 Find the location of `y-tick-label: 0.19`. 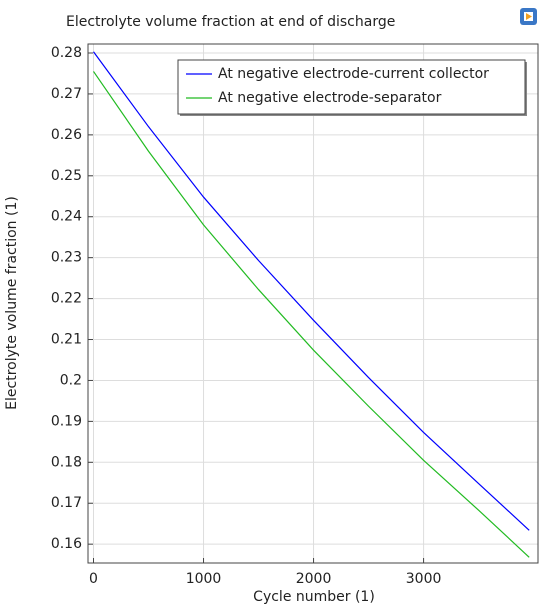

y-tick-label: 0.19 is located at coordinates (66, 421).